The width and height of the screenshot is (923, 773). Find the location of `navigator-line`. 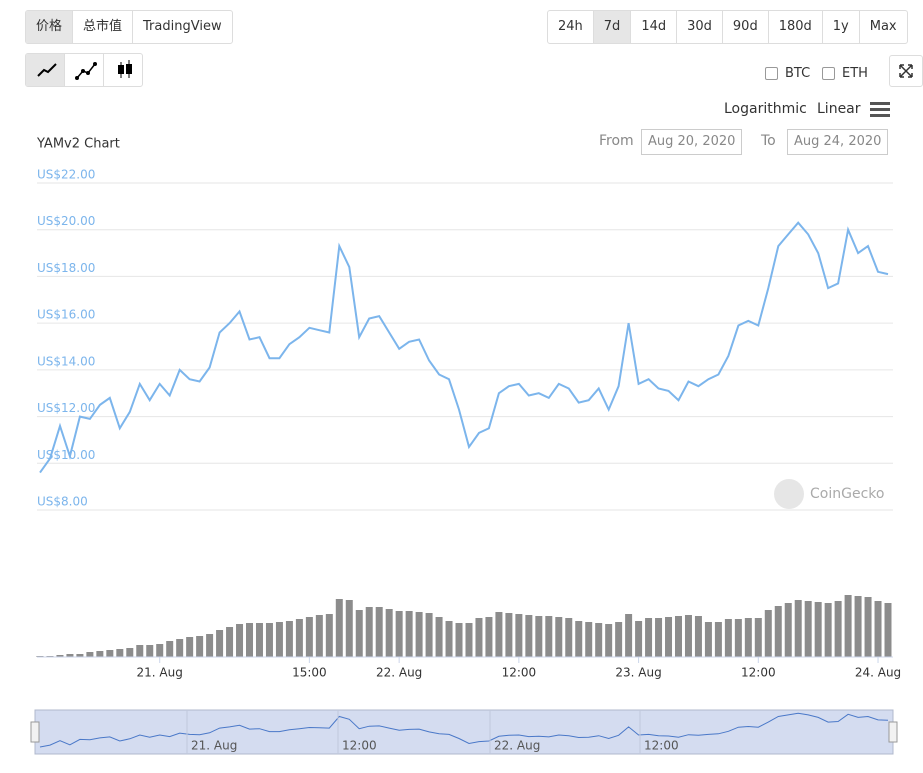

navigator-line is located at coordinates (464, 730).